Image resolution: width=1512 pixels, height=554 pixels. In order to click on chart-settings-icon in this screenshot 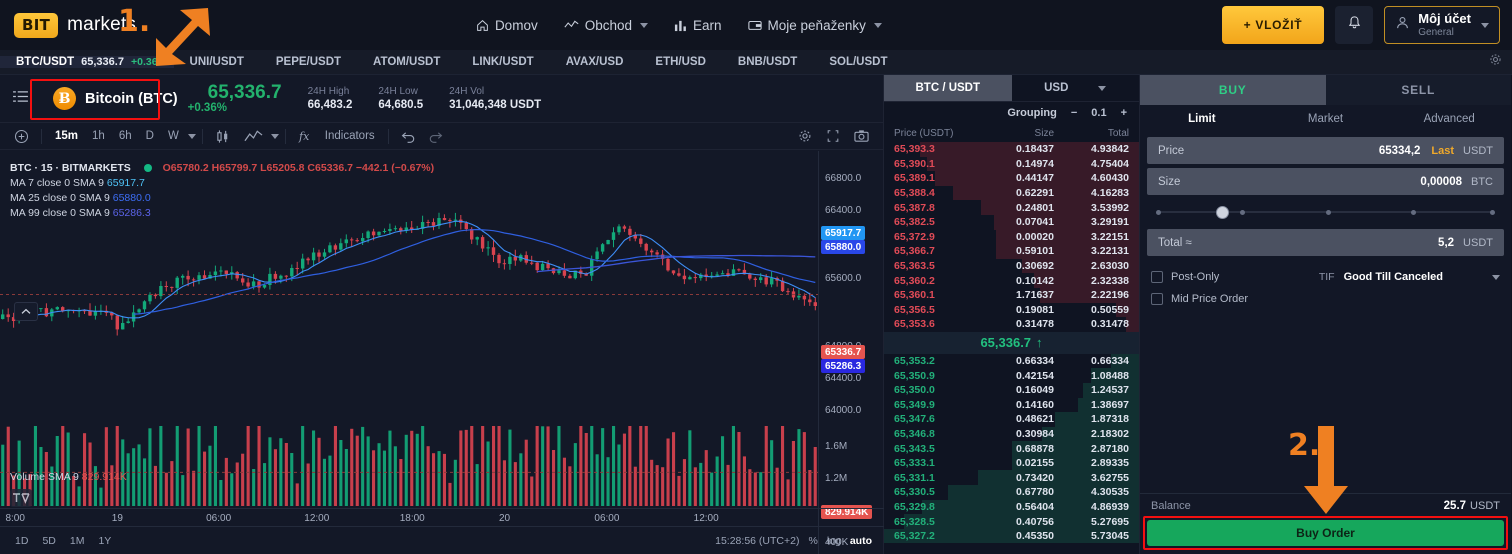, I will do `click(805, 136)`.